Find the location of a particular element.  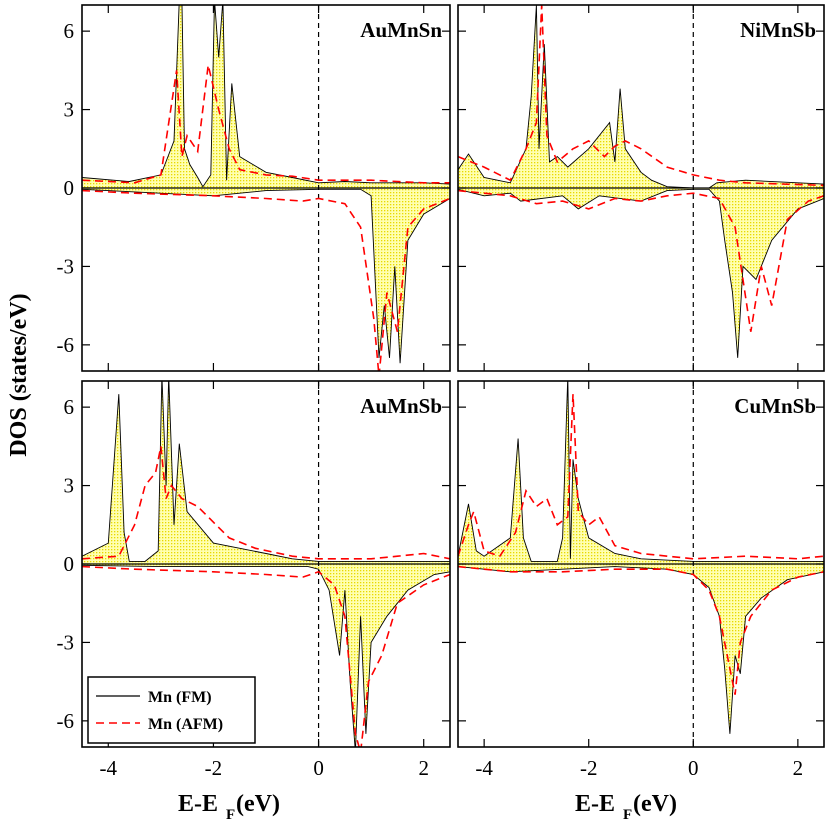

afm-up-line-nimnsb is located at coordinates (641, 96).